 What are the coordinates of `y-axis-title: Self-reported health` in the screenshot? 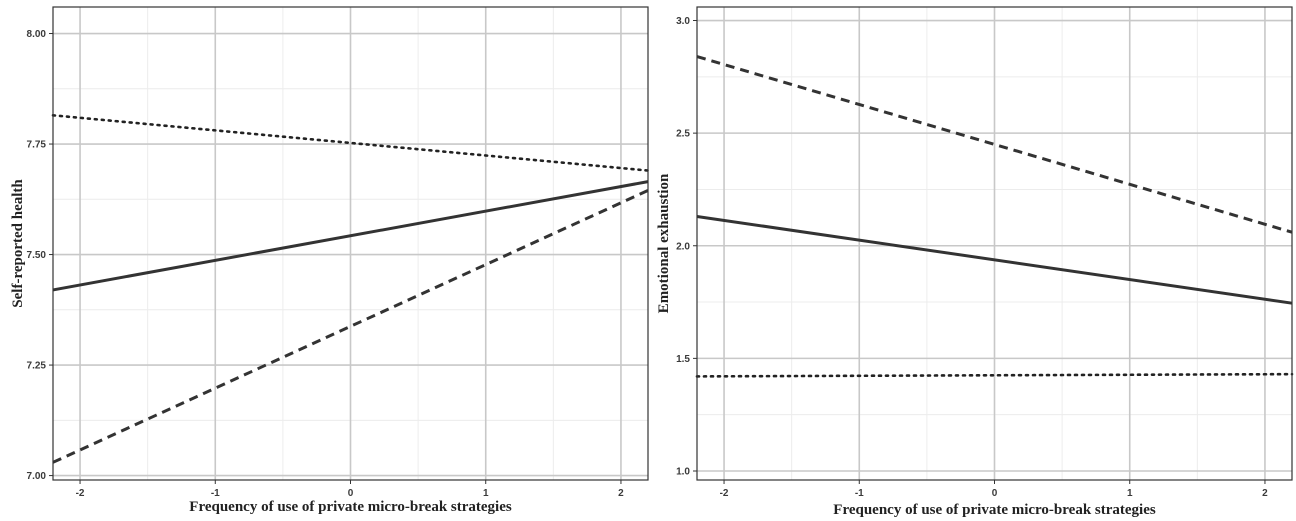 It's located at (18, 243).